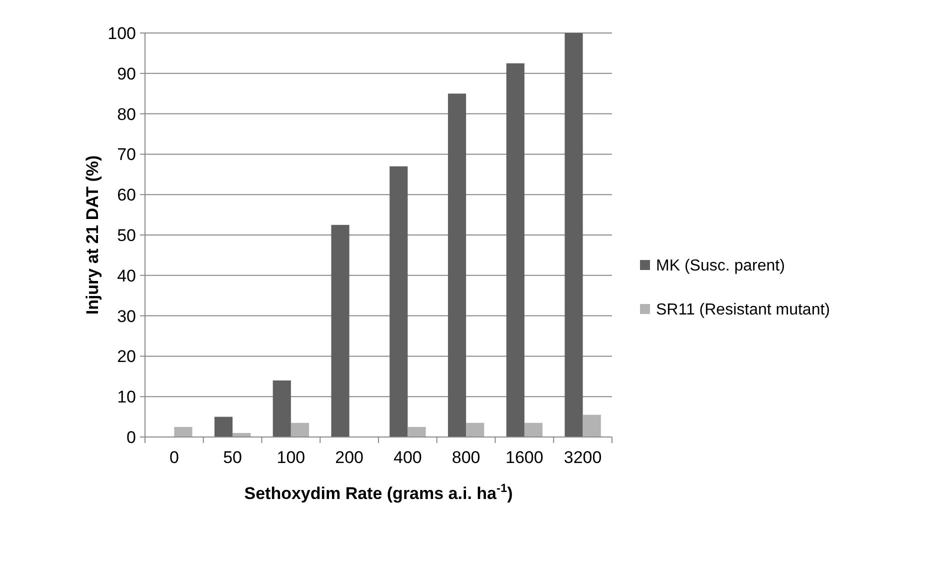  What do you see at coordinates (126, 356) in the screenshot?
I see `y-tick-label: 20` at bounding box center [126, 356].